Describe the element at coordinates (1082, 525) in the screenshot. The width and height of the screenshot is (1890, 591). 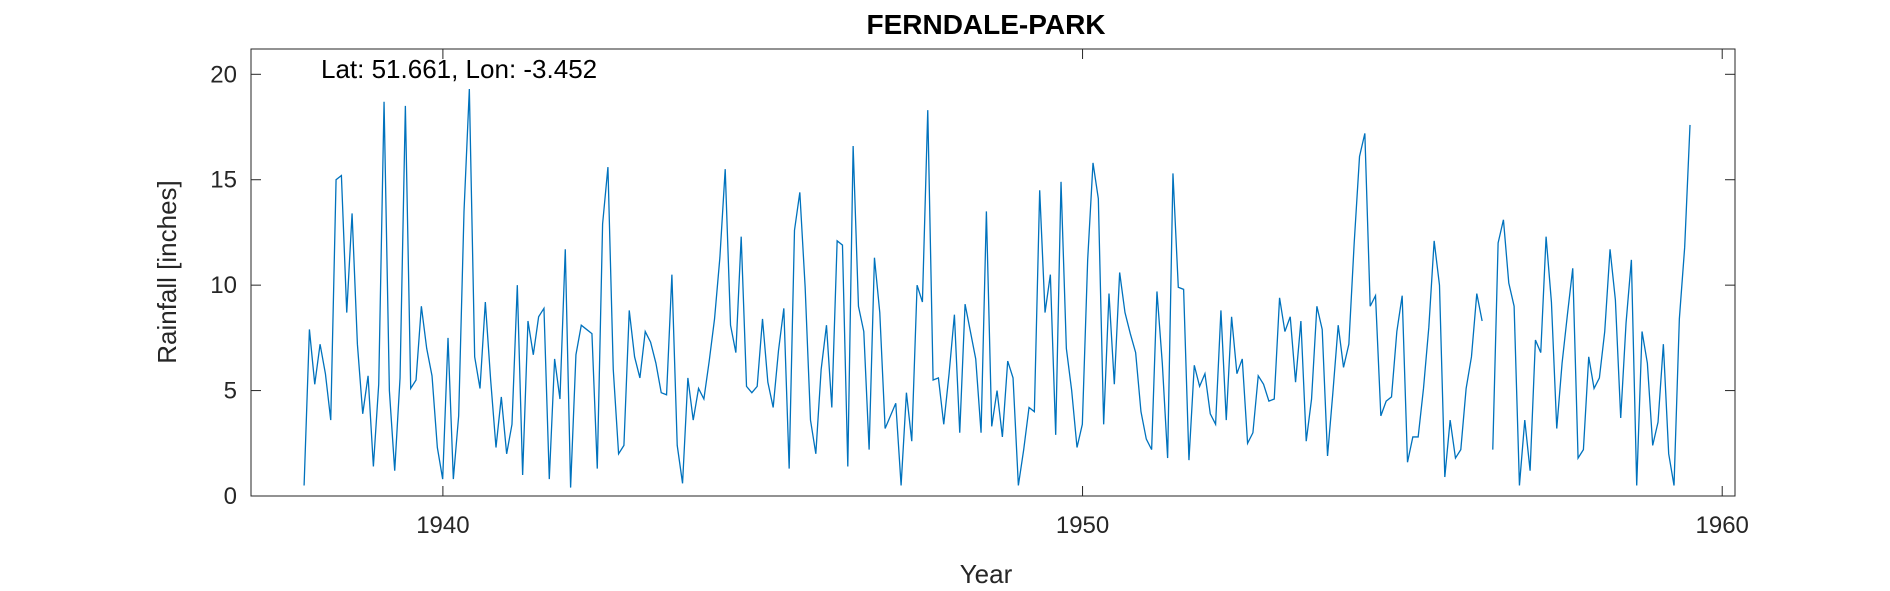
I see `x-tick-label: 1950` at that location.